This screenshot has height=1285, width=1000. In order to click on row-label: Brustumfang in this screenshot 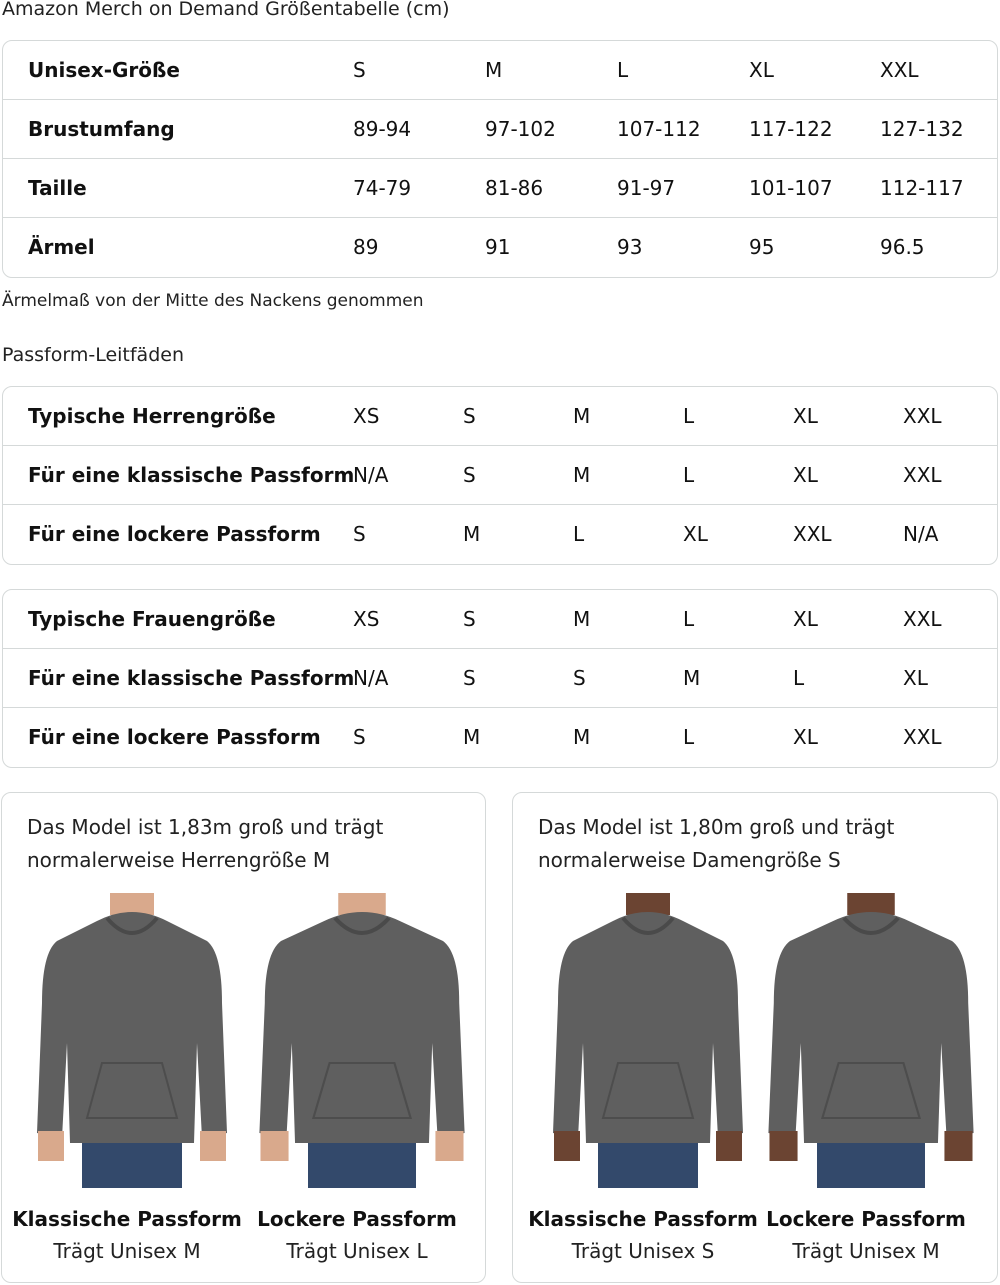, I will do `click(101, 129)`.